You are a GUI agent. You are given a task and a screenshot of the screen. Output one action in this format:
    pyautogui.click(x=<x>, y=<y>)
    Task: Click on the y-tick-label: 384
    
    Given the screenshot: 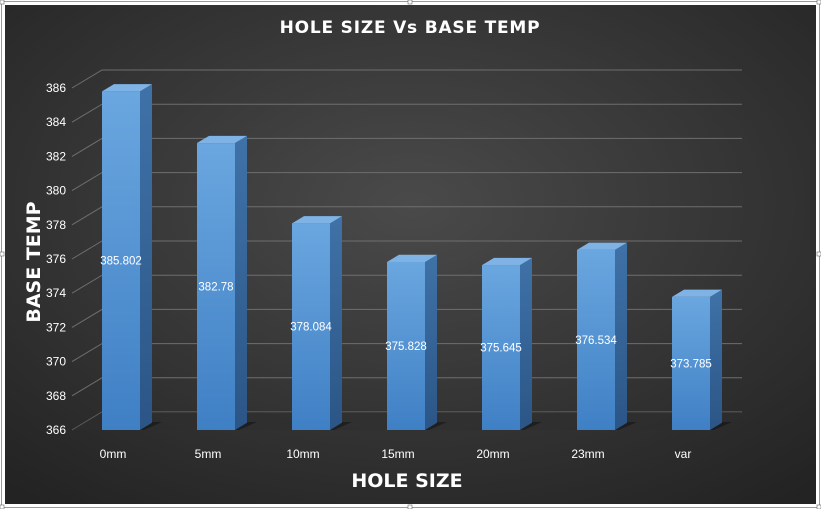 What is the action you would take?
    pyautogui.click(x=56, y=122)
    